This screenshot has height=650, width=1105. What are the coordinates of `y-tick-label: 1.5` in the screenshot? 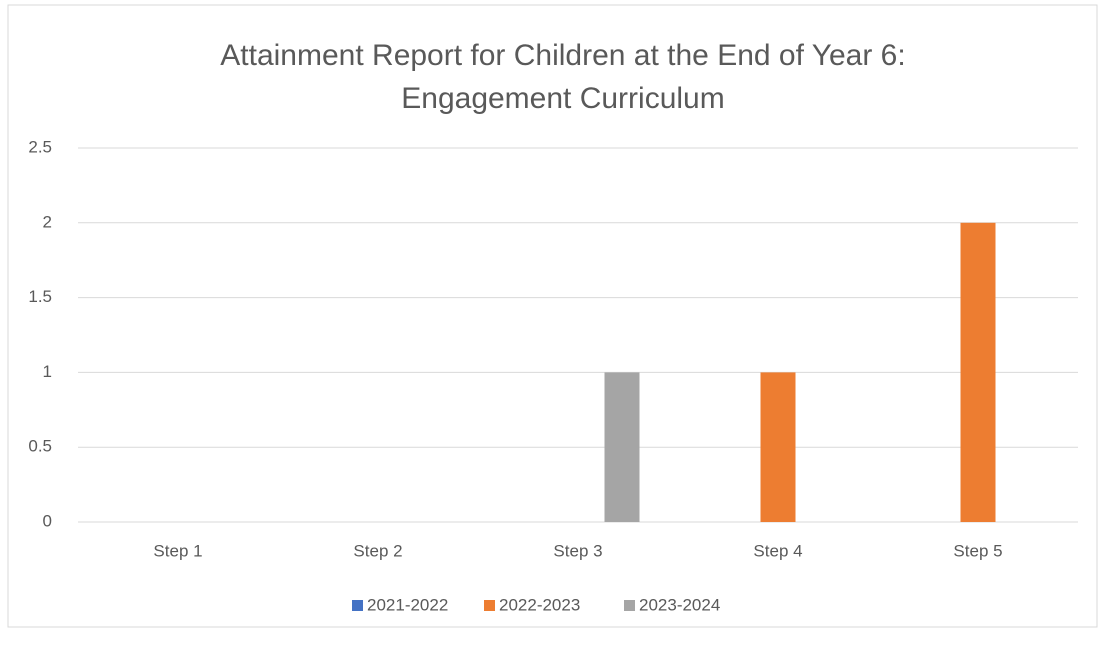 It's located at (40, 296).